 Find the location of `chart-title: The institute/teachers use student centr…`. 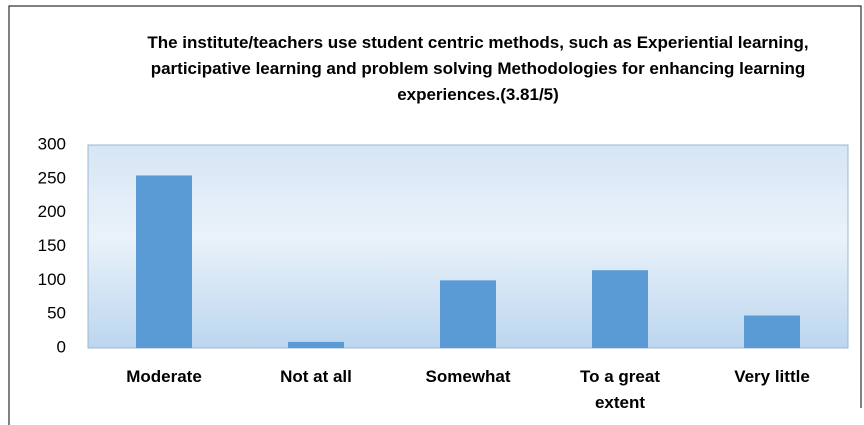

chart-title: The institute/teachers use student centr… is located at coordinates (477, 68).